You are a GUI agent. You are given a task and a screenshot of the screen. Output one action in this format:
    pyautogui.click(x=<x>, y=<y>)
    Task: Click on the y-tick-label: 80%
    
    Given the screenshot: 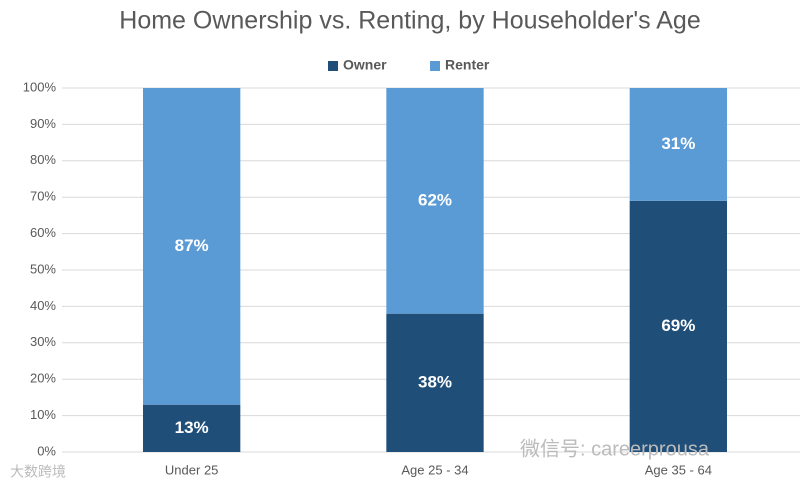 What is the action you would take?
    pyautogui.click(x=43, y=159)
    